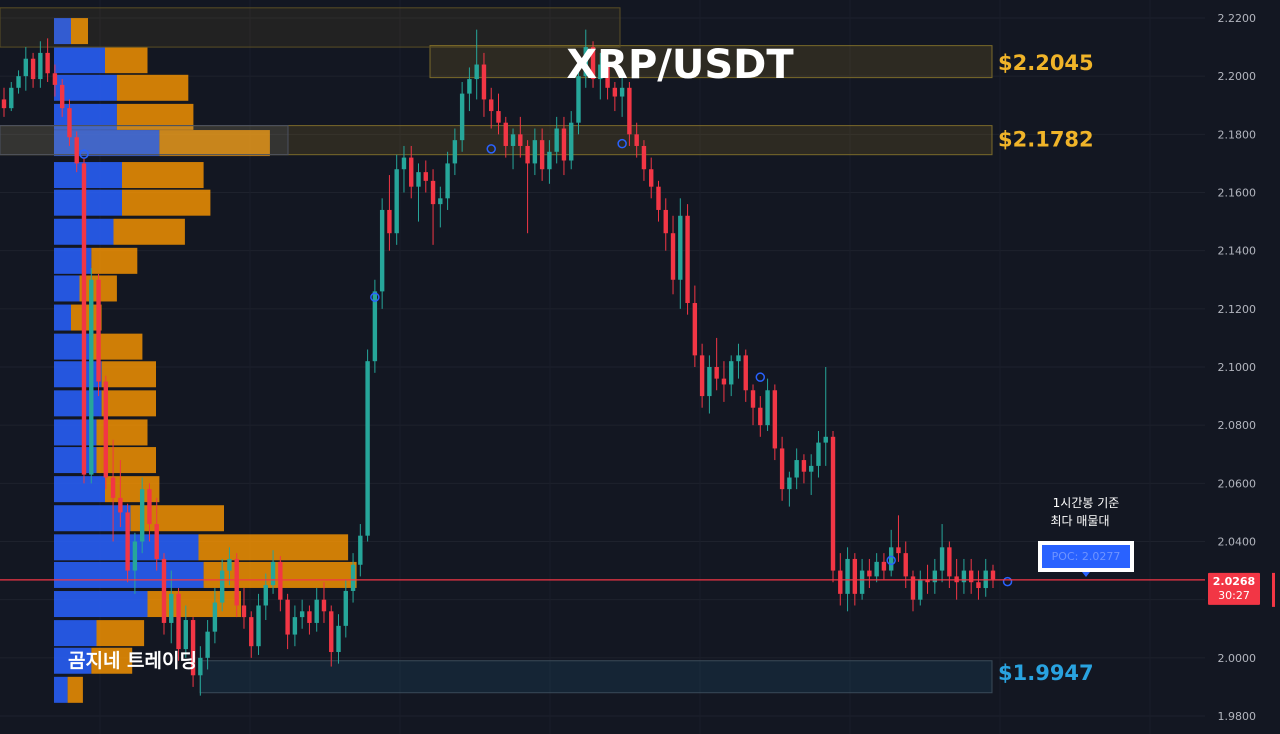  Describe the element at coordinates (1237, 542) in the screenshot. I see `y-tick-label: 2.0400` at that location.